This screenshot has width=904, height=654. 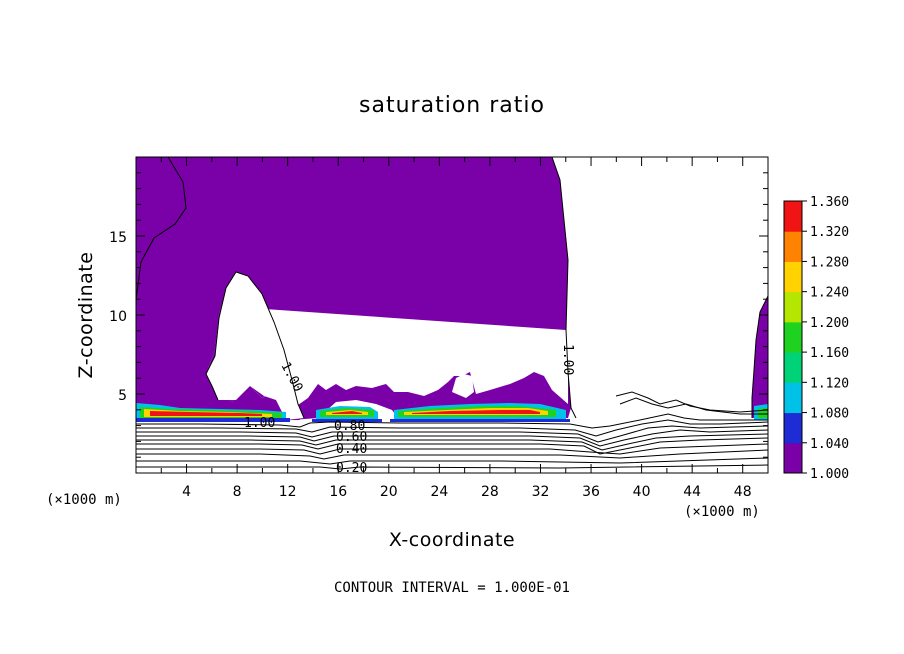 I want to click on y-tick-label: 15, so click(x=118, y=238).